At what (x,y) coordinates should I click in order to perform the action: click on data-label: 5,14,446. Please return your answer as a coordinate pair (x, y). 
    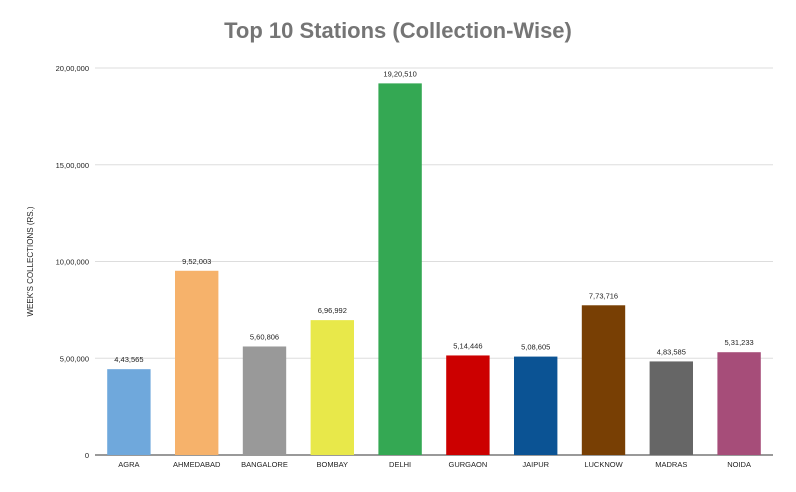
    Looking at the image, I should click on (467, 345).